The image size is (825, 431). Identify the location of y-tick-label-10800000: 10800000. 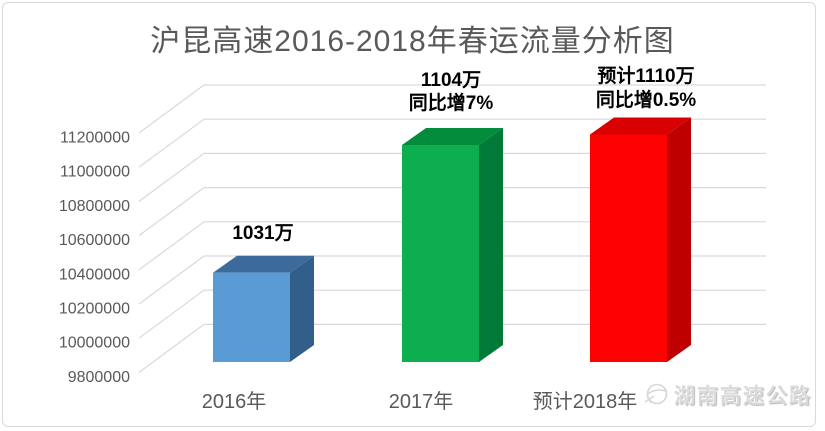
(94, 206).